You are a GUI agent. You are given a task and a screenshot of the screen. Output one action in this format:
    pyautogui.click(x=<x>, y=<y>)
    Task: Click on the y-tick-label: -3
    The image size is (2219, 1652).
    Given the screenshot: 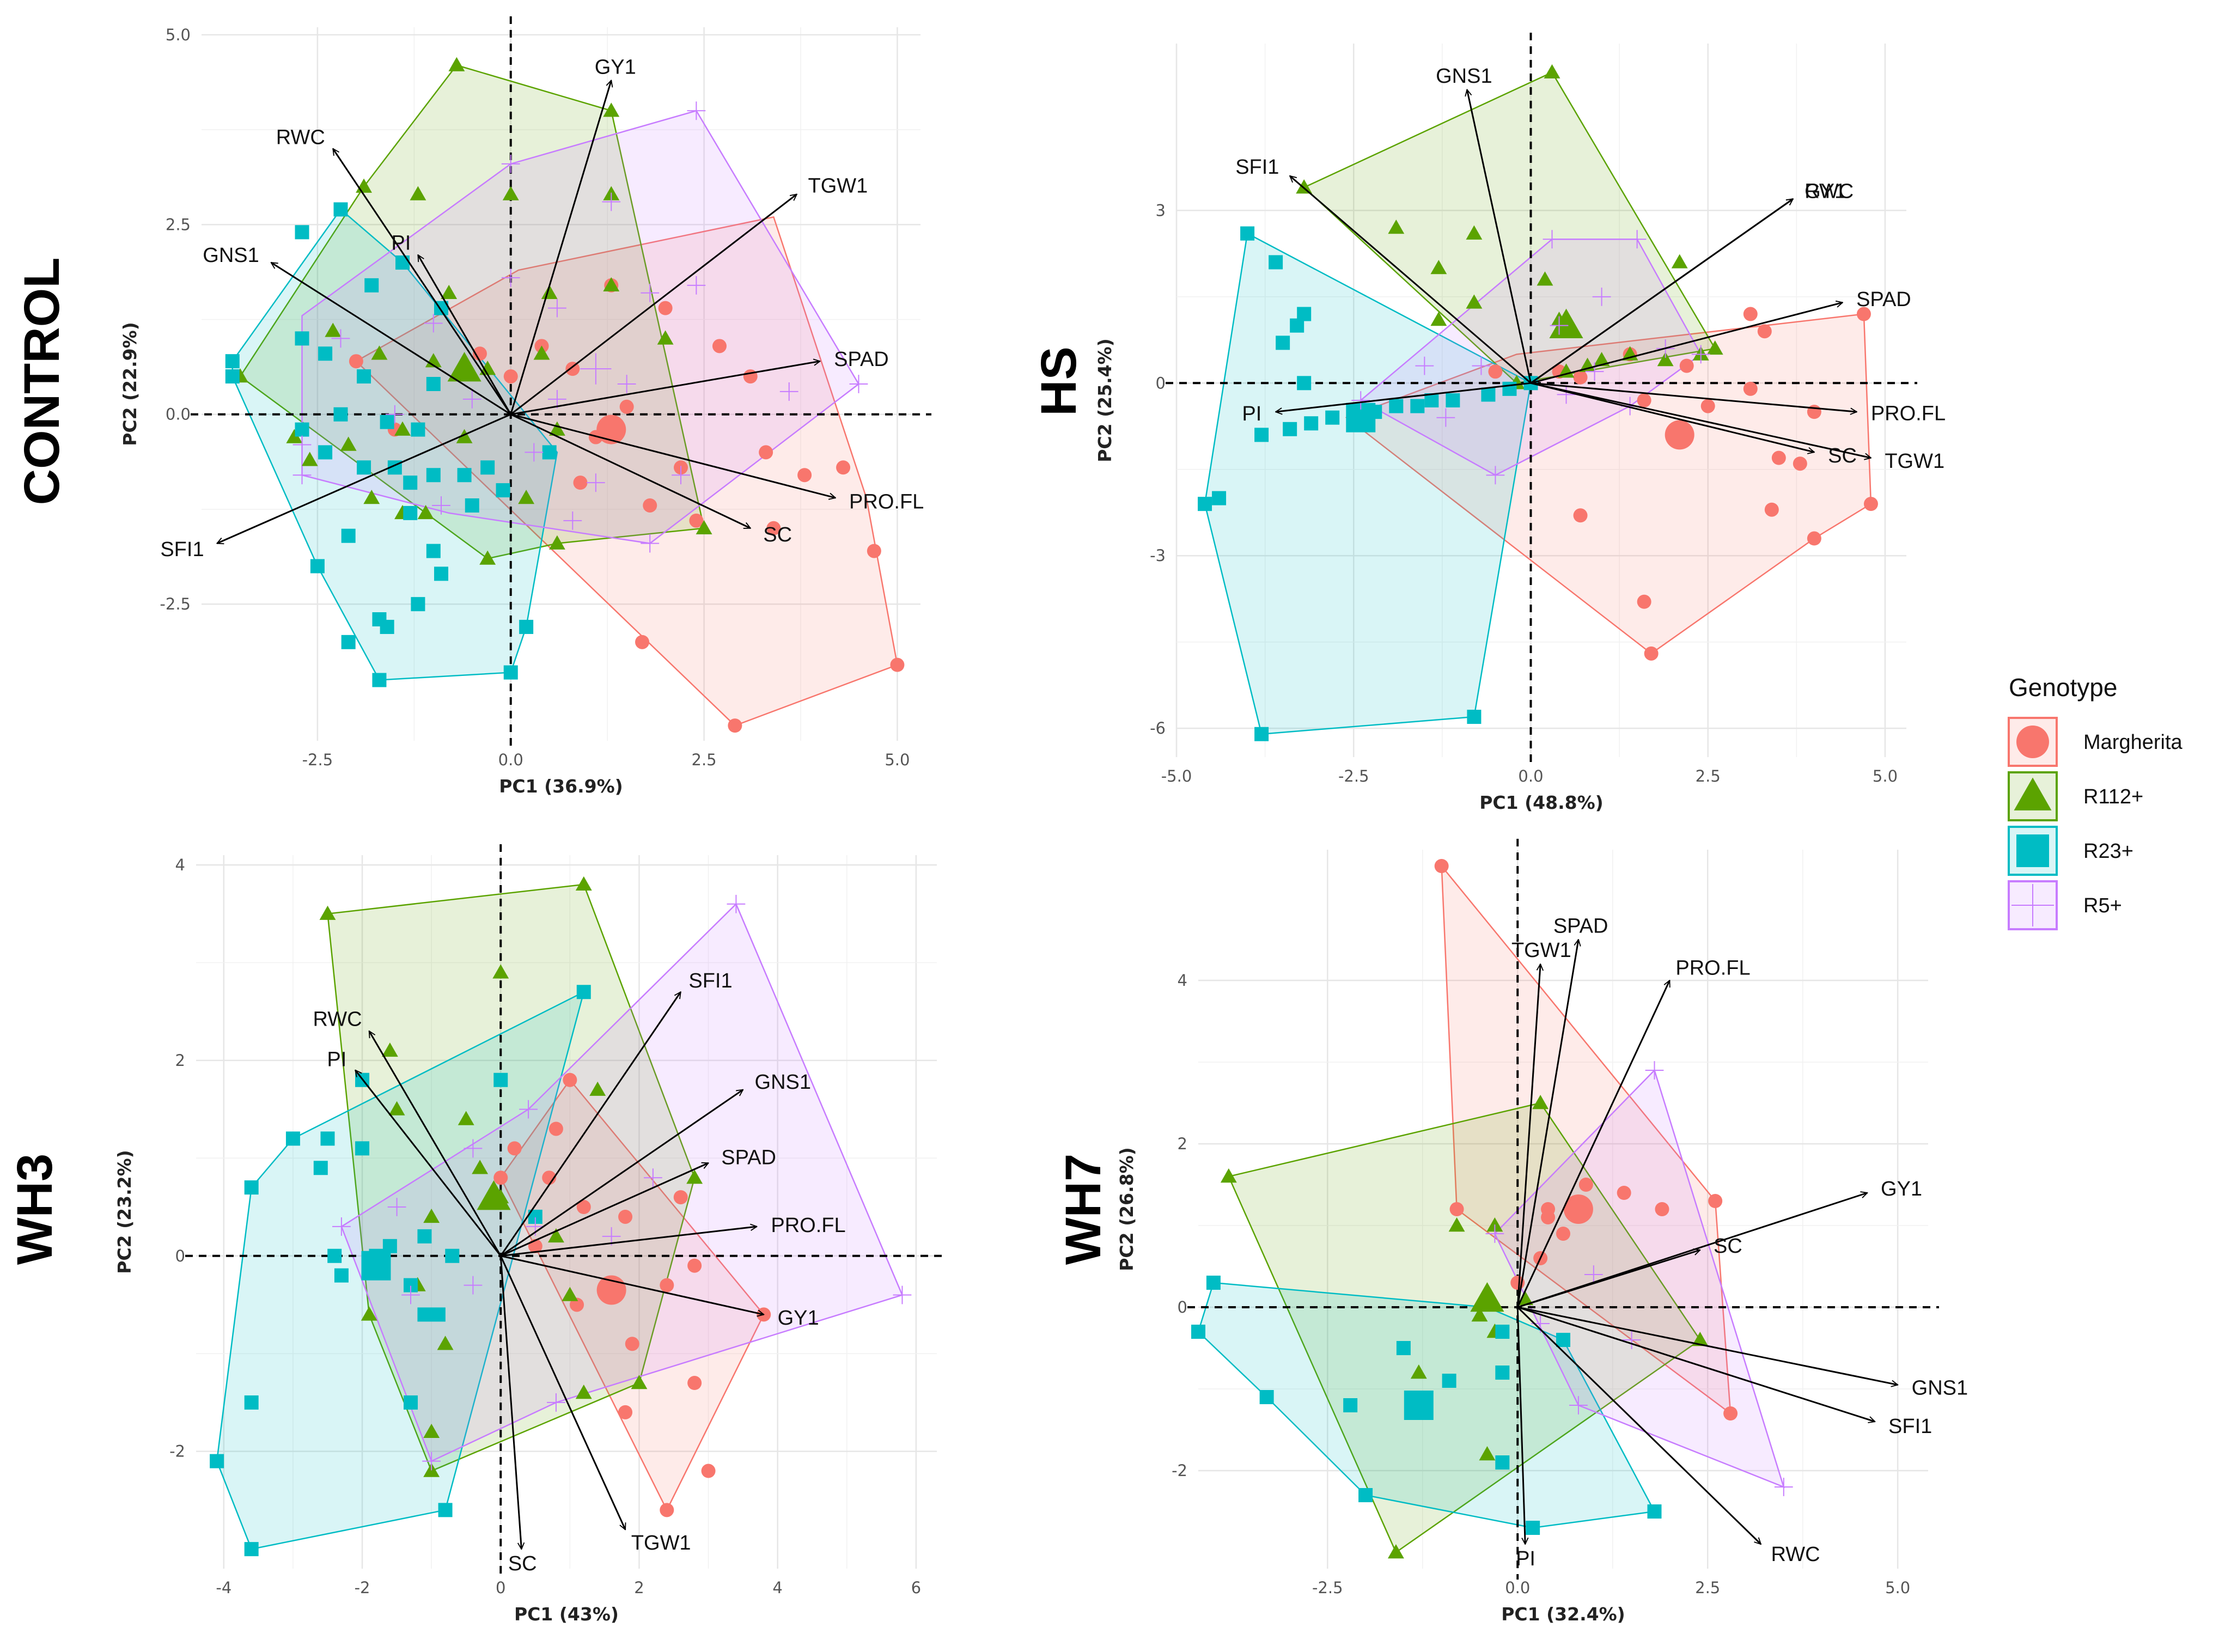 What is the action you would take?
    pyautogui.click(x=1158, y=555)
    